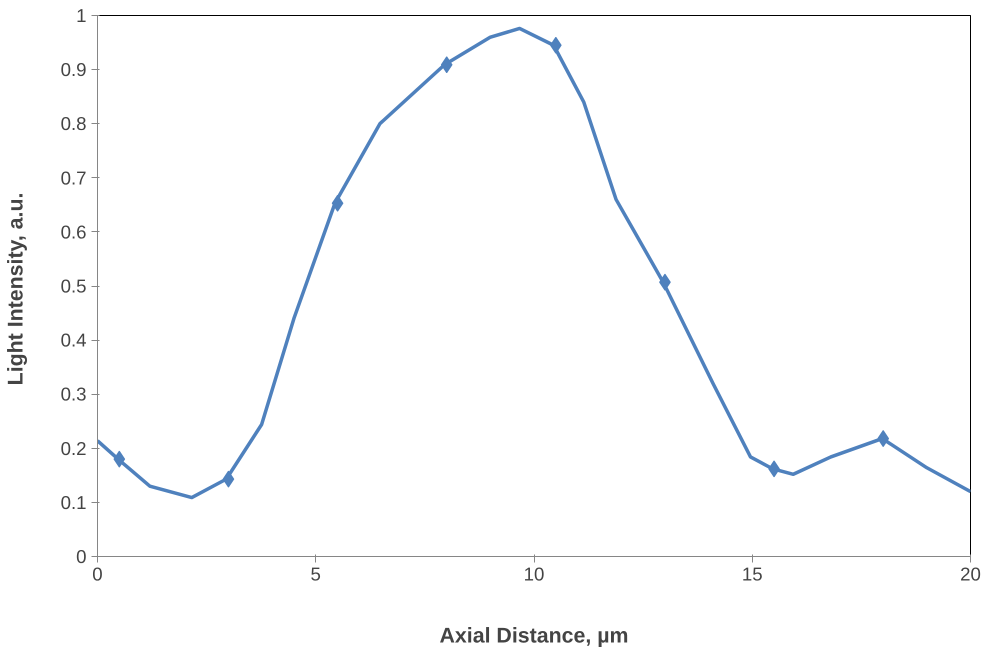 The width and height of the screenshot is (998, 657). I want to click on y-tick-label: 0.7, so click(73, 177).